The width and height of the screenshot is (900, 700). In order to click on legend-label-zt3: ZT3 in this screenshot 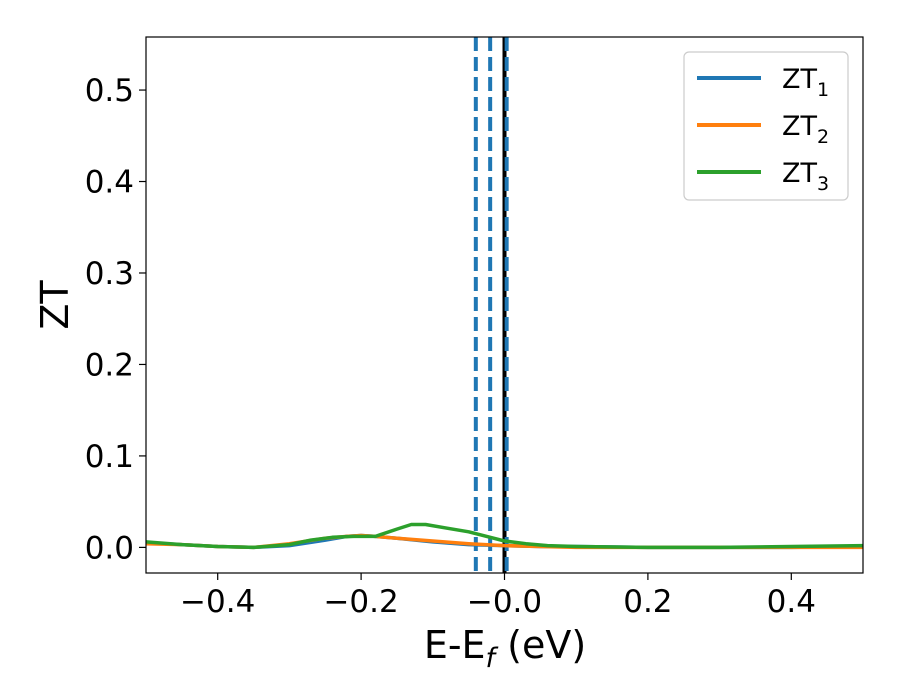, I will do `click(805, 176)`.